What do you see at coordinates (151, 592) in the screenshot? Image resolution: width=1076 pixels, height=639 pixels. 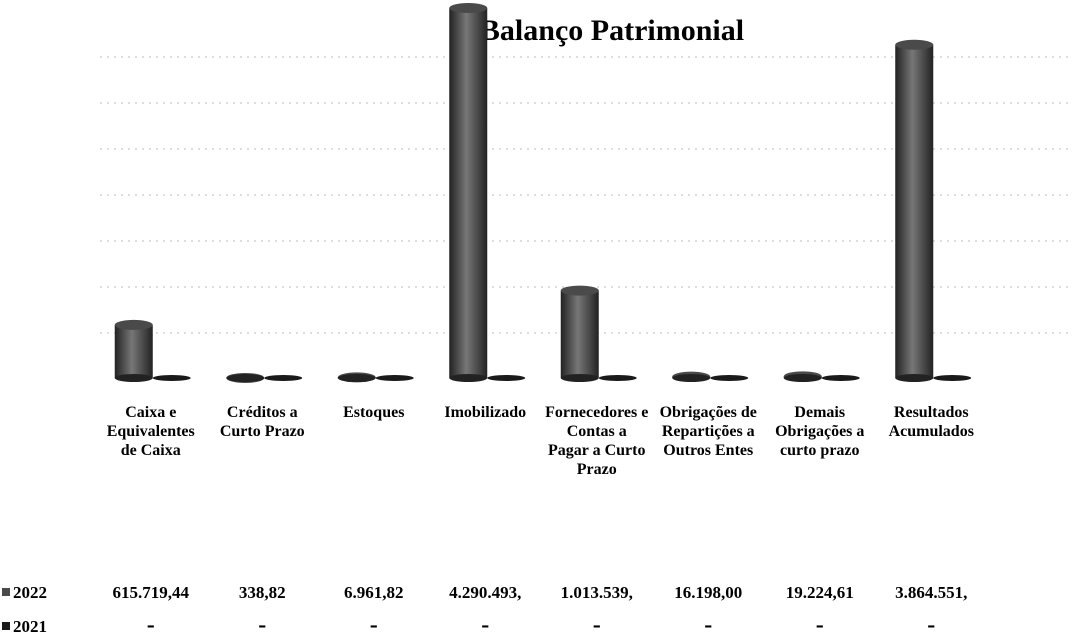 I see `data-label: 615.719,44` at bounding box center [151, 592].